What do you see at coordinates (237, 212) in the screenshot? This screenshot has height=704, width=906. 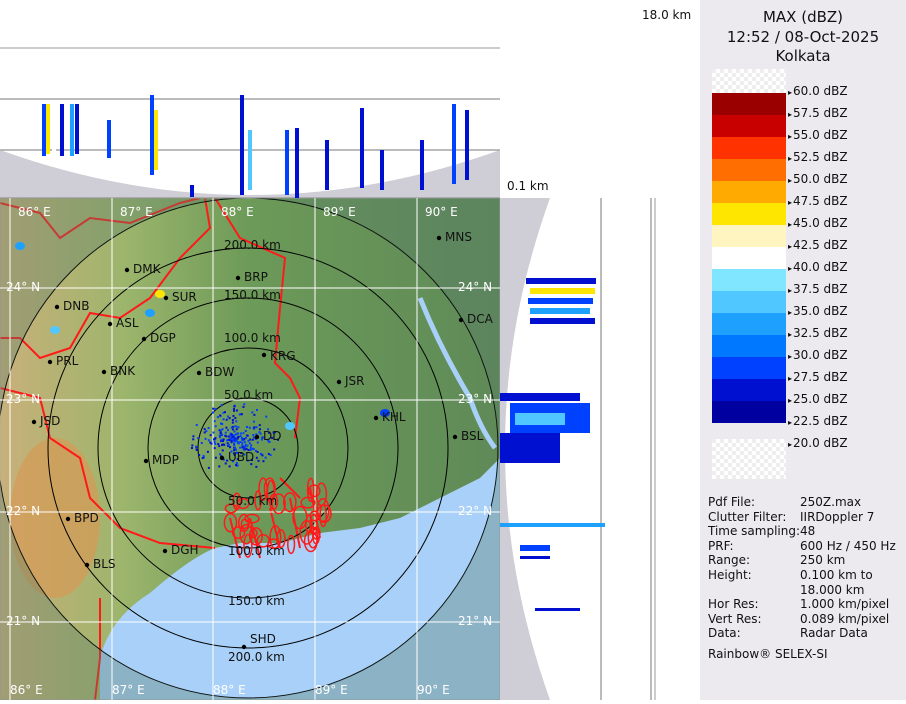 I see `longitude-label-top: 88° E` at bounding box center [237, 212].